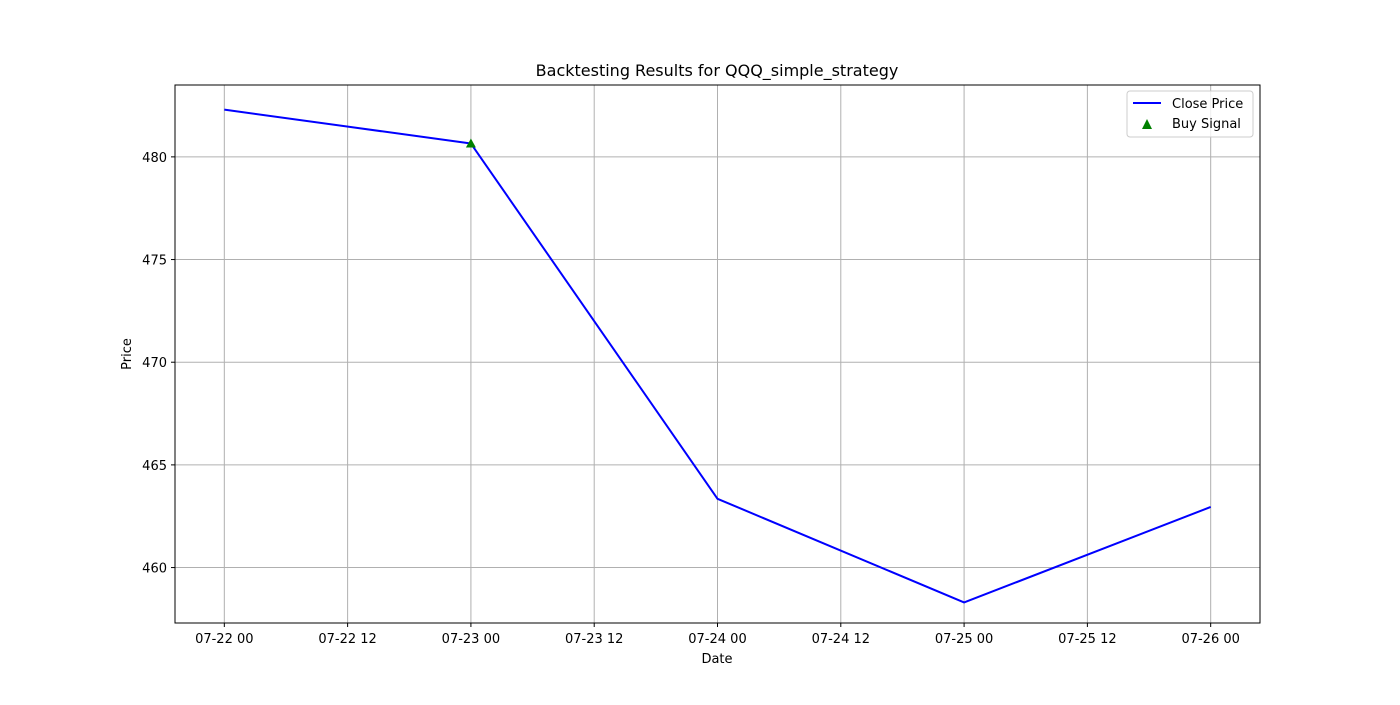  I want to click on x-axis-label: Date, so click(716, 659).